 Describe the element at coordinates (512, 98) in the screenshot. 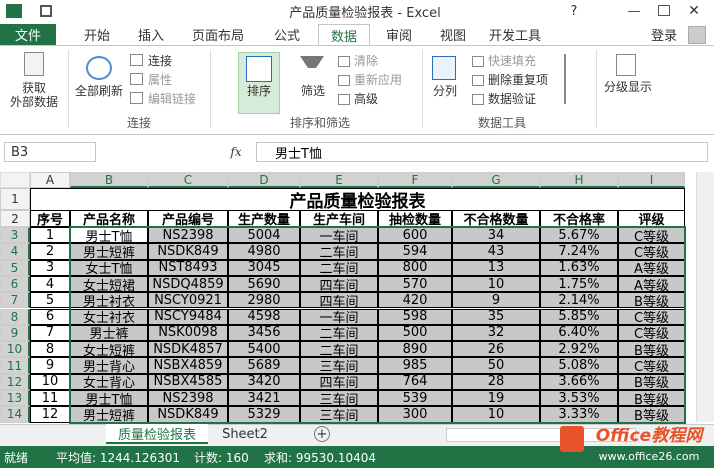

I see `data-tool-item: 数据验证` at that location.